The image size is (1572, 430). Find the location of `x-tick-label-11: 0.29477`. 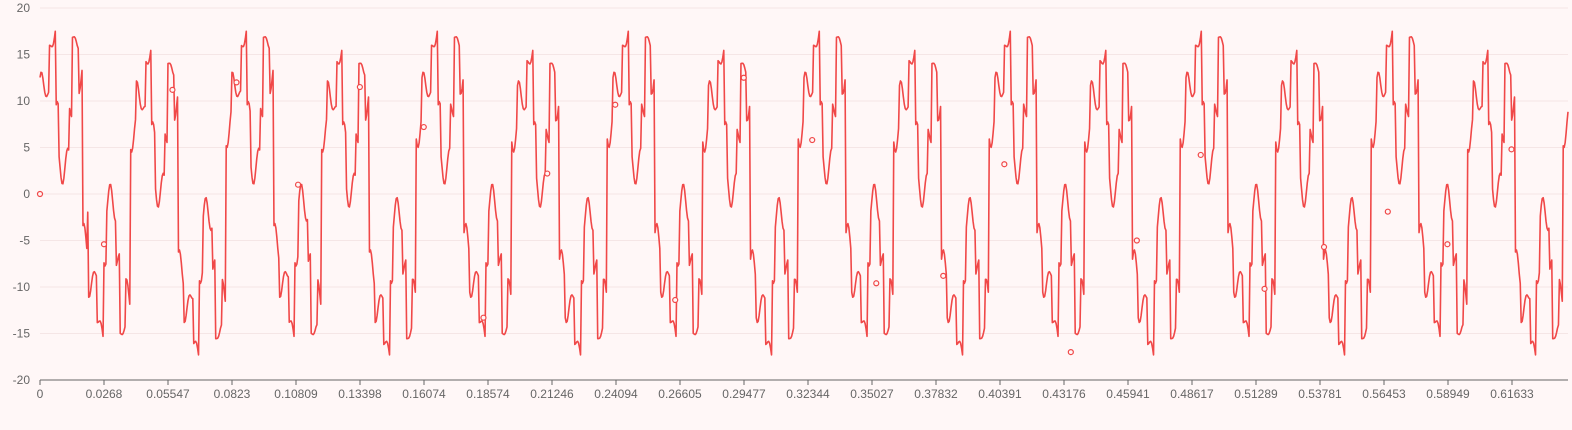

x-tick-label-11: 0.29477 is located at coordinates (744, 394).